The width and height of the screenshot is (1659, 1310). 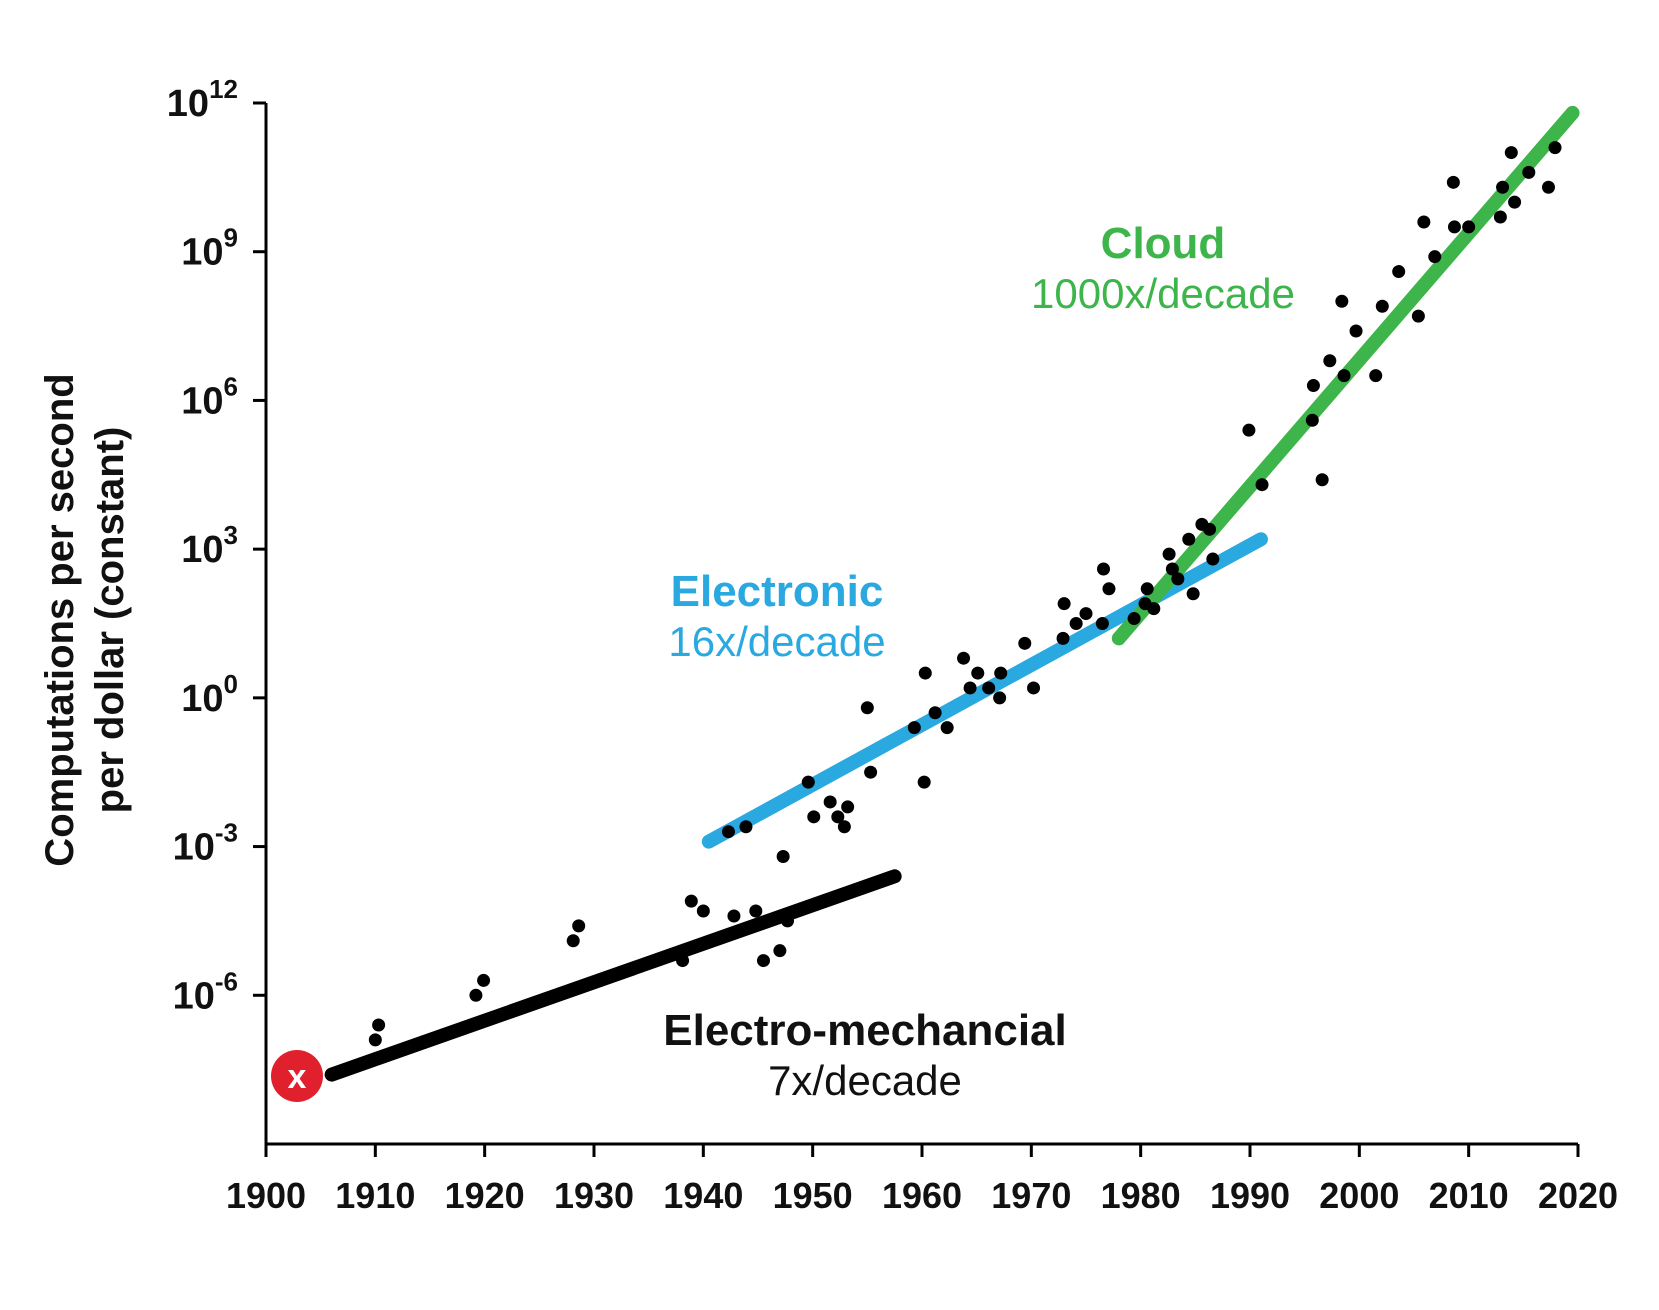 I want to click on y-tick-exponent: 12, so click(x=223, y=89).